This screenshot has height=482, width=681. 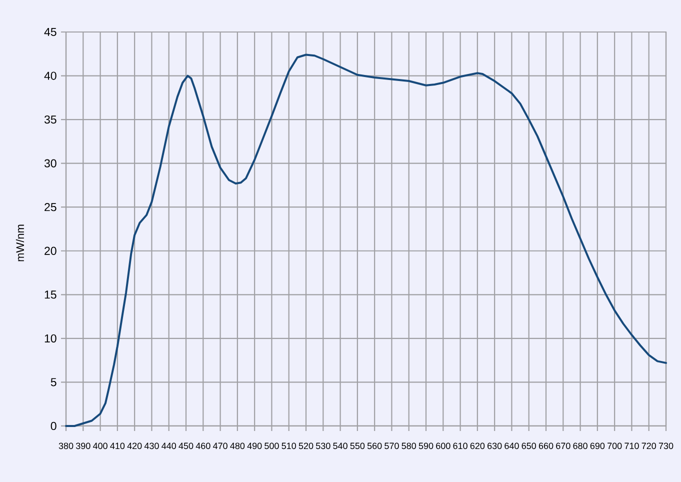 I want to click on y-axis-title: mW/nm, so click(x=20, y=243).